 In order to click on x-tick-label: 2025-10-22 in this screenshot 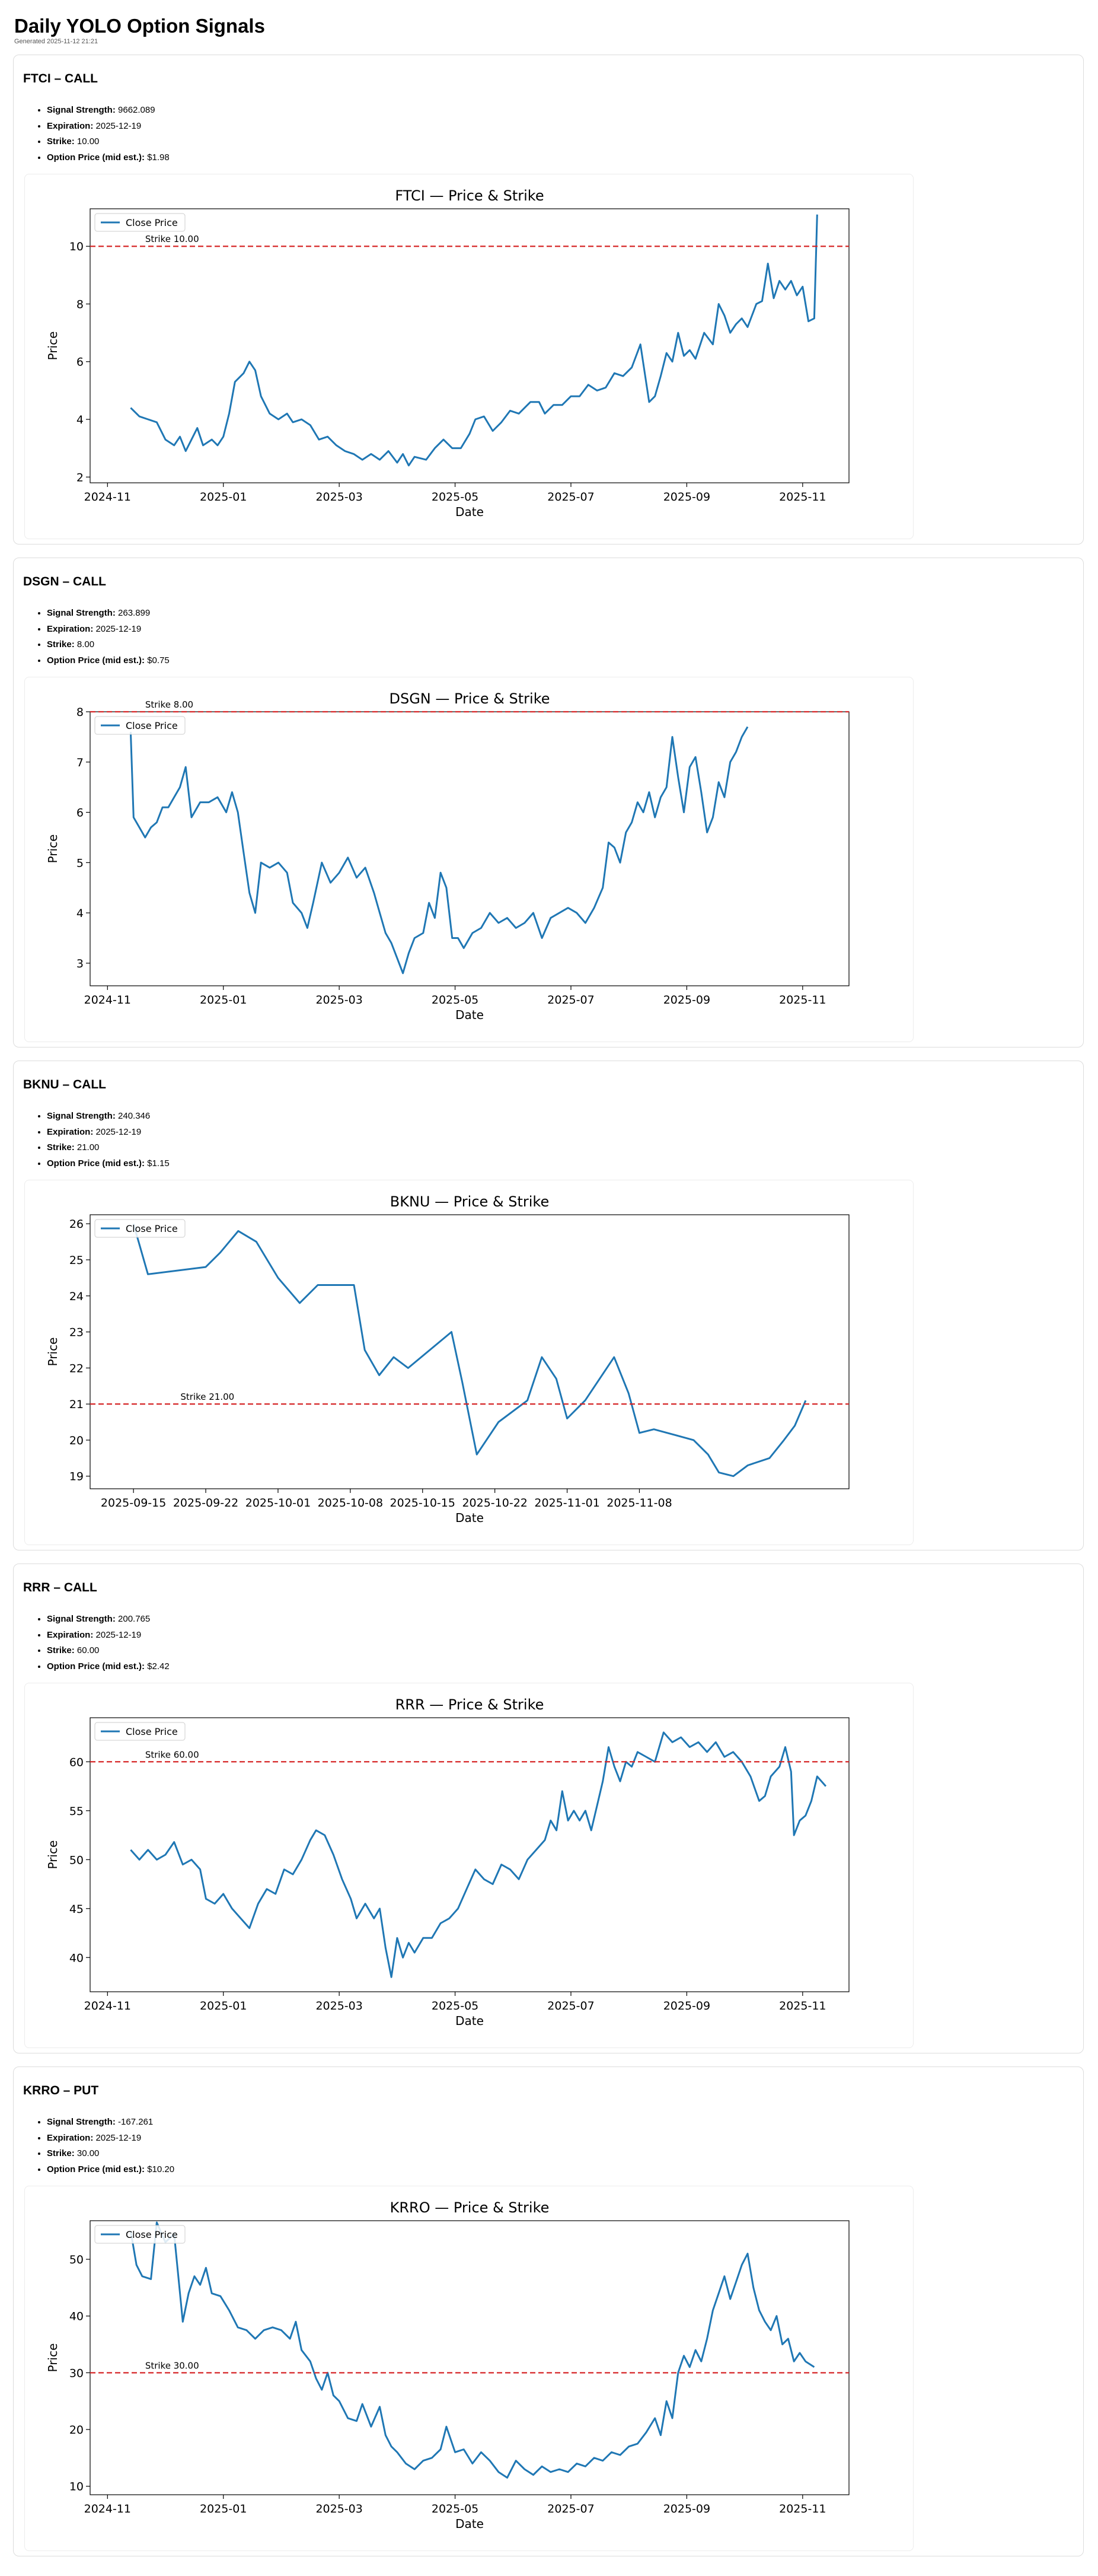, I will do `click(494, 1503)`.